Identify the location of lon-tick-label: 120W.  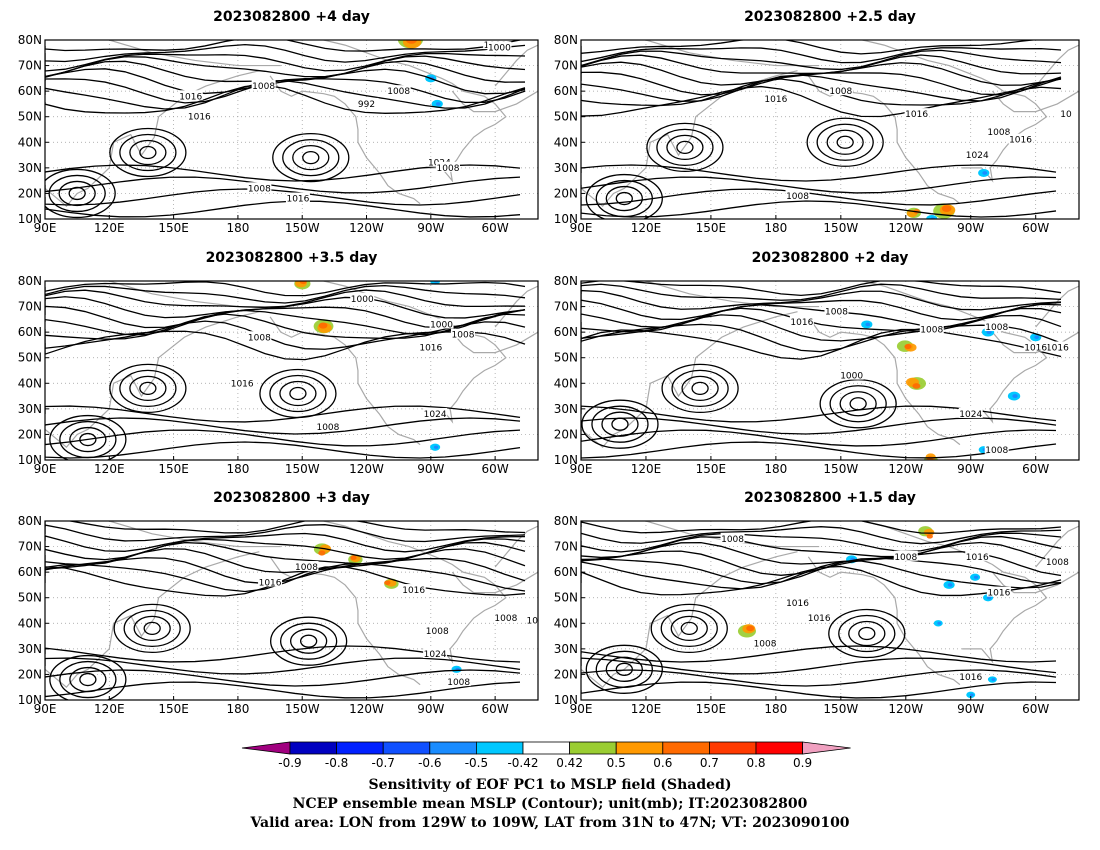
(905, 709).